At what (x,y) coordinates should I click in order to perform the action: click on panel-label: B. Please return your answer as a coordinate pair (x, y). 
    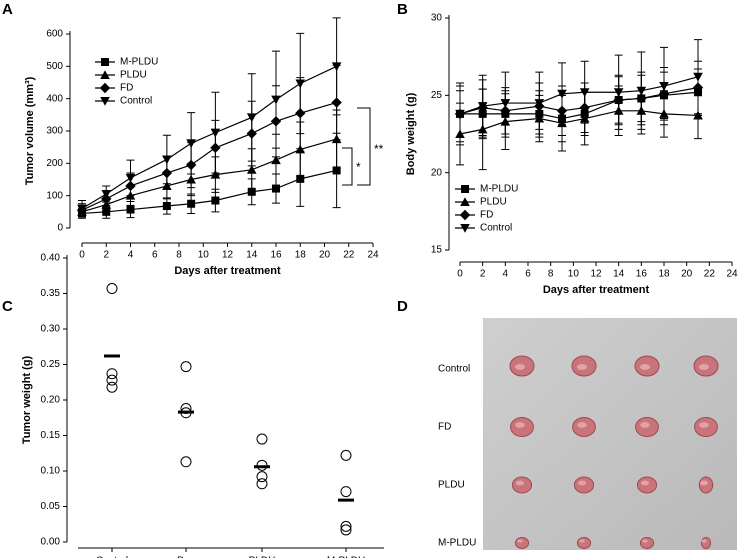
    Looking at the image, I should click on (402, 9).